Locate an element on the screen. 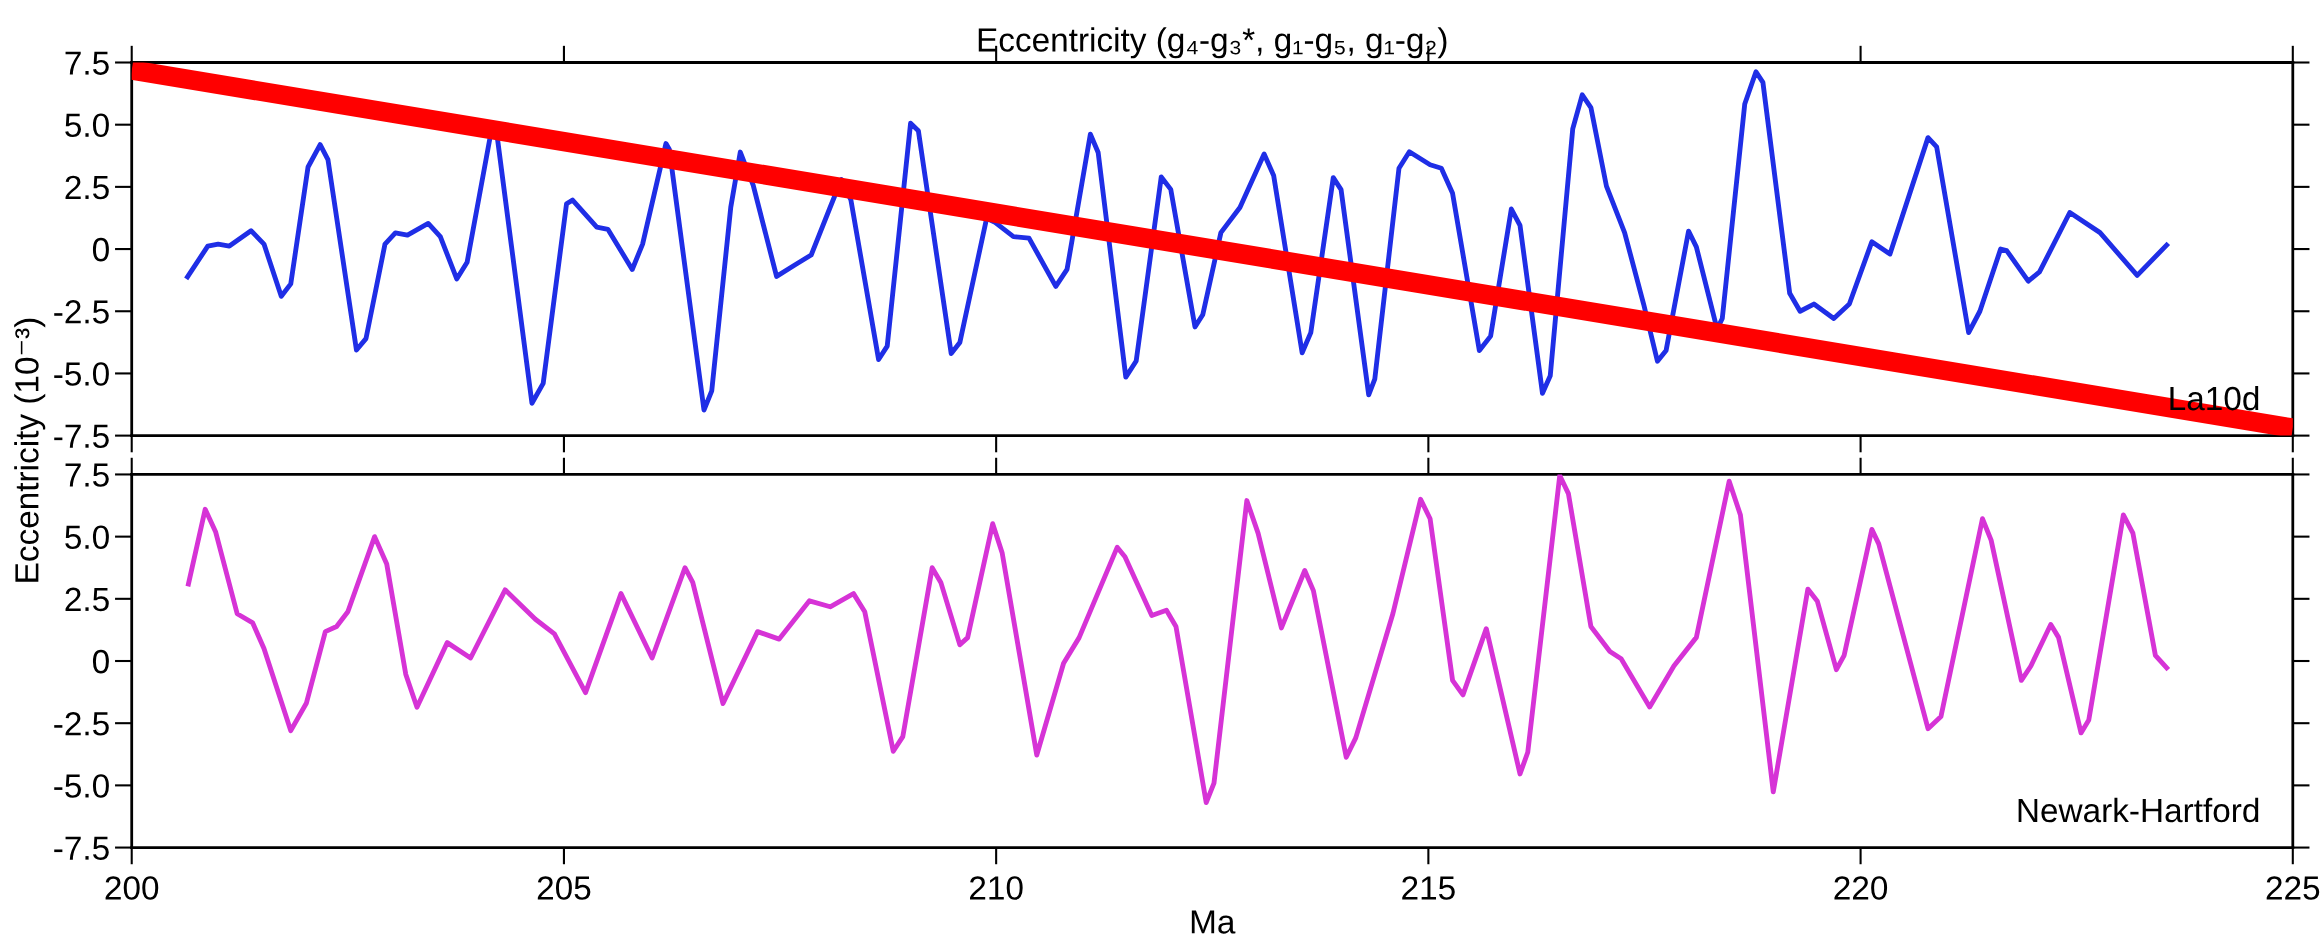 Image resolution: width=2323 pixels, height=947 pixels. x-tick-label: 220 is located at coordinates (1861, 888).